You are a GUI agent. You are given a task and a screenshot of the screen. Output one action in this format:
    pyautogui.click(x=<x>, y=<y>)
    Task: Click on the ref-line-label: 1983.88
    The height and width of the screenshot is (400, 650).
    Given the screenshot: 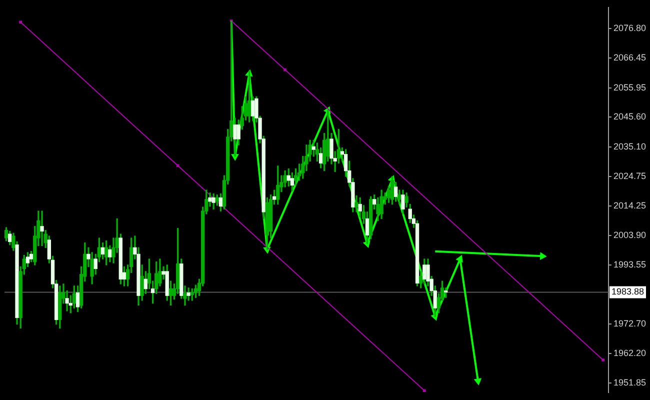 What is the action you would take?
    pyautogui.click(x=627, y=291)
    